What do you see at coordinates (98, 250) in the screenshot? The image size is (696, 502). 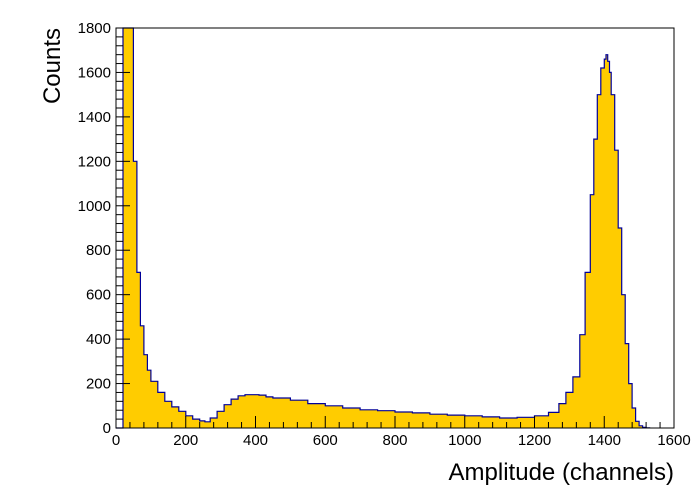 I see `y-tick-label: 800` at bounding box center [98, 250].